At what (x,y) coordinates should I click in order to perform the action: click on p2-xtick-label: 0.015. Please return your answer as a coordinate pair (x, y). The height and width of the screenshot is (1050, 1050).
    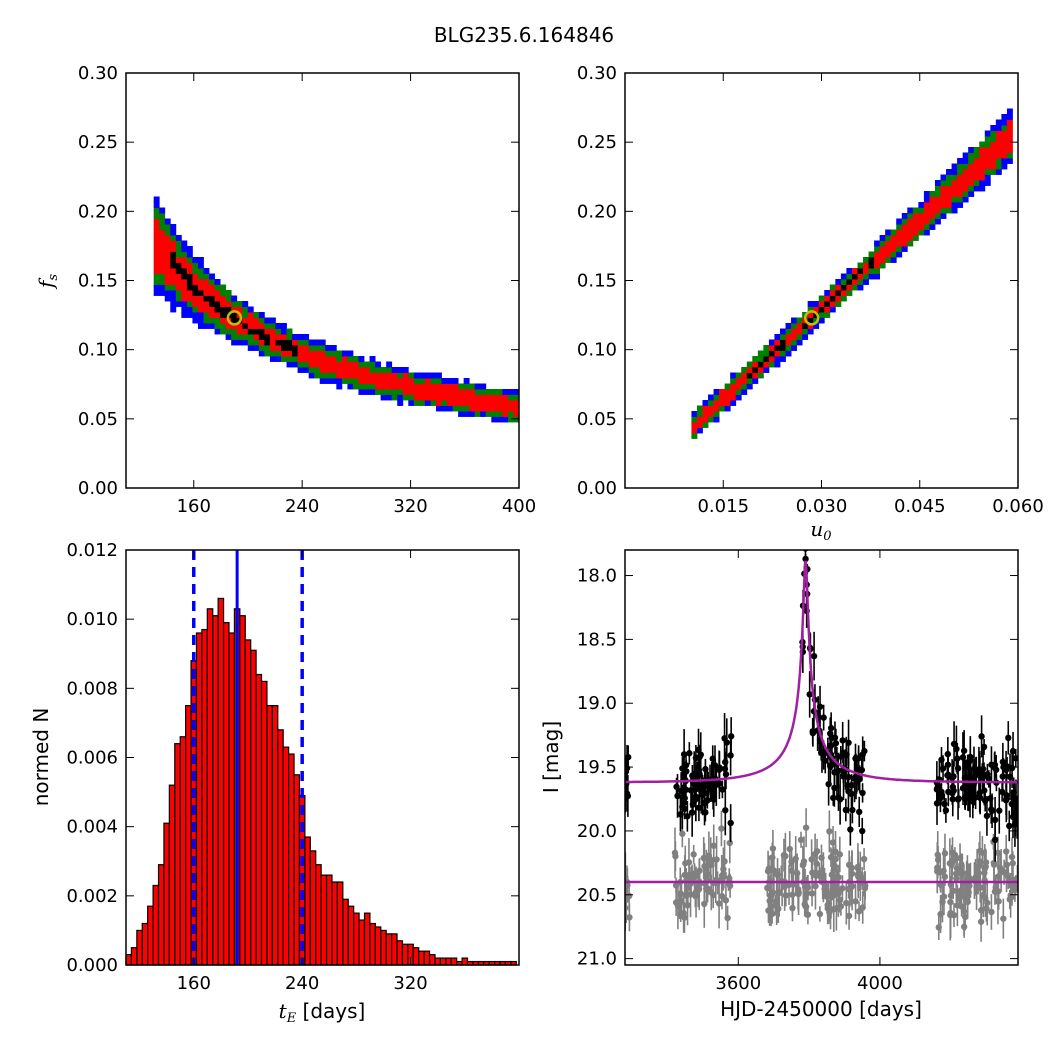
    Looking at the image, I should click on (723, 506).